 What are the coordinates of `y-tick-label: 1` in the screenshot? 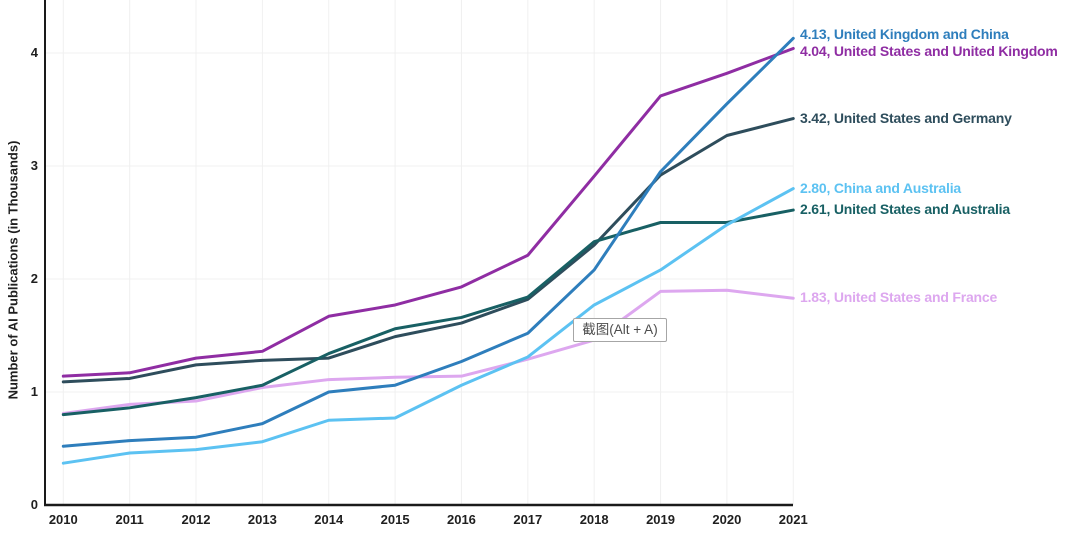 It's located at (34, 391).